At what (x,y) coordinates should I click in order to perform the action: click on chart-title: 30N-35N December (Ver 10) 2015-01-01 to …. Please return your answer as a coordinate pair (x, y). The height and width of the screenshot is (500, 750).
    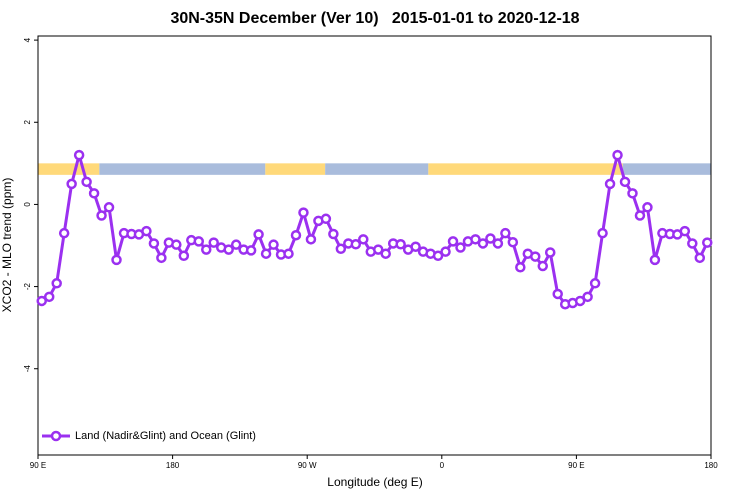
    Looking at the image, I should click on (374, 18).